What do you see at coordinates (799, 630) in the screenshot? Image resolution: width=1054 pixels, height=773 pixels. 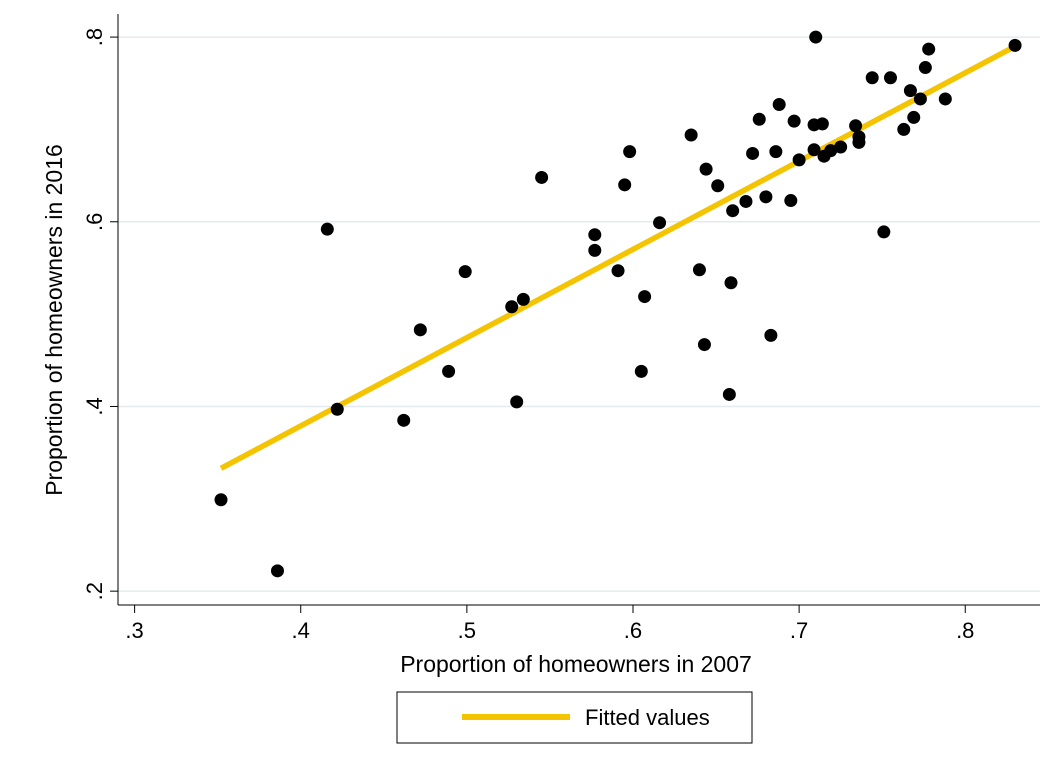 I see `x-tick-label: .7` at bounding box center [799, 630].